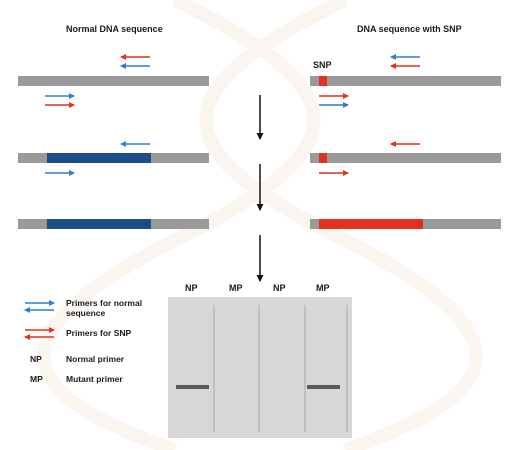 The image size is (519, 450). Describe the element at coordinates (36, 379) in the screenshot. I see `legend-mp-abbr: MP` at that location.